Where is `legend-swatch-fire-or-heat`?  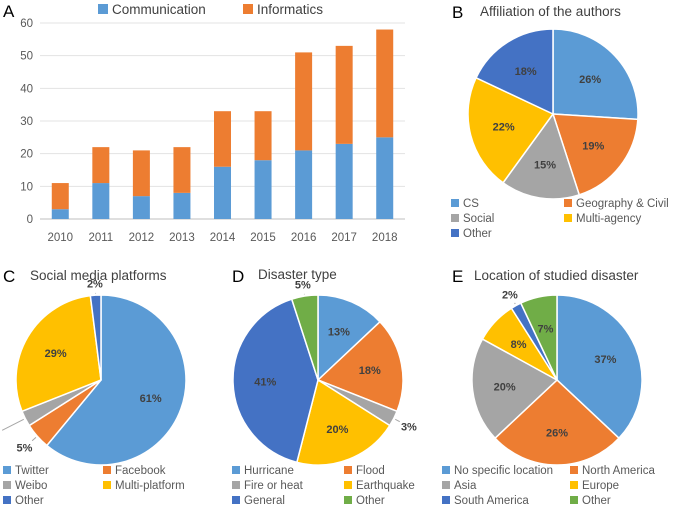
legend-swatch-fire-or-heat is located at coordinates (236, 485).